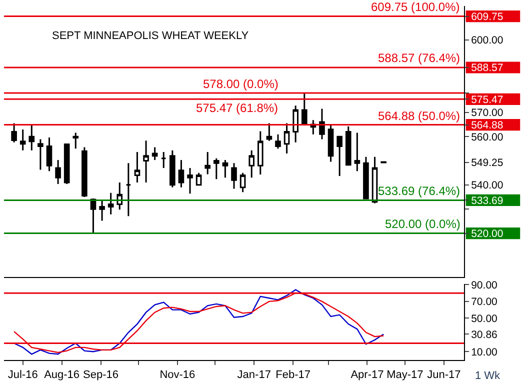 The width and height of the screenshot is (522, 388). I want to click on x-tick-label: Jul-16, so click(23, 375).